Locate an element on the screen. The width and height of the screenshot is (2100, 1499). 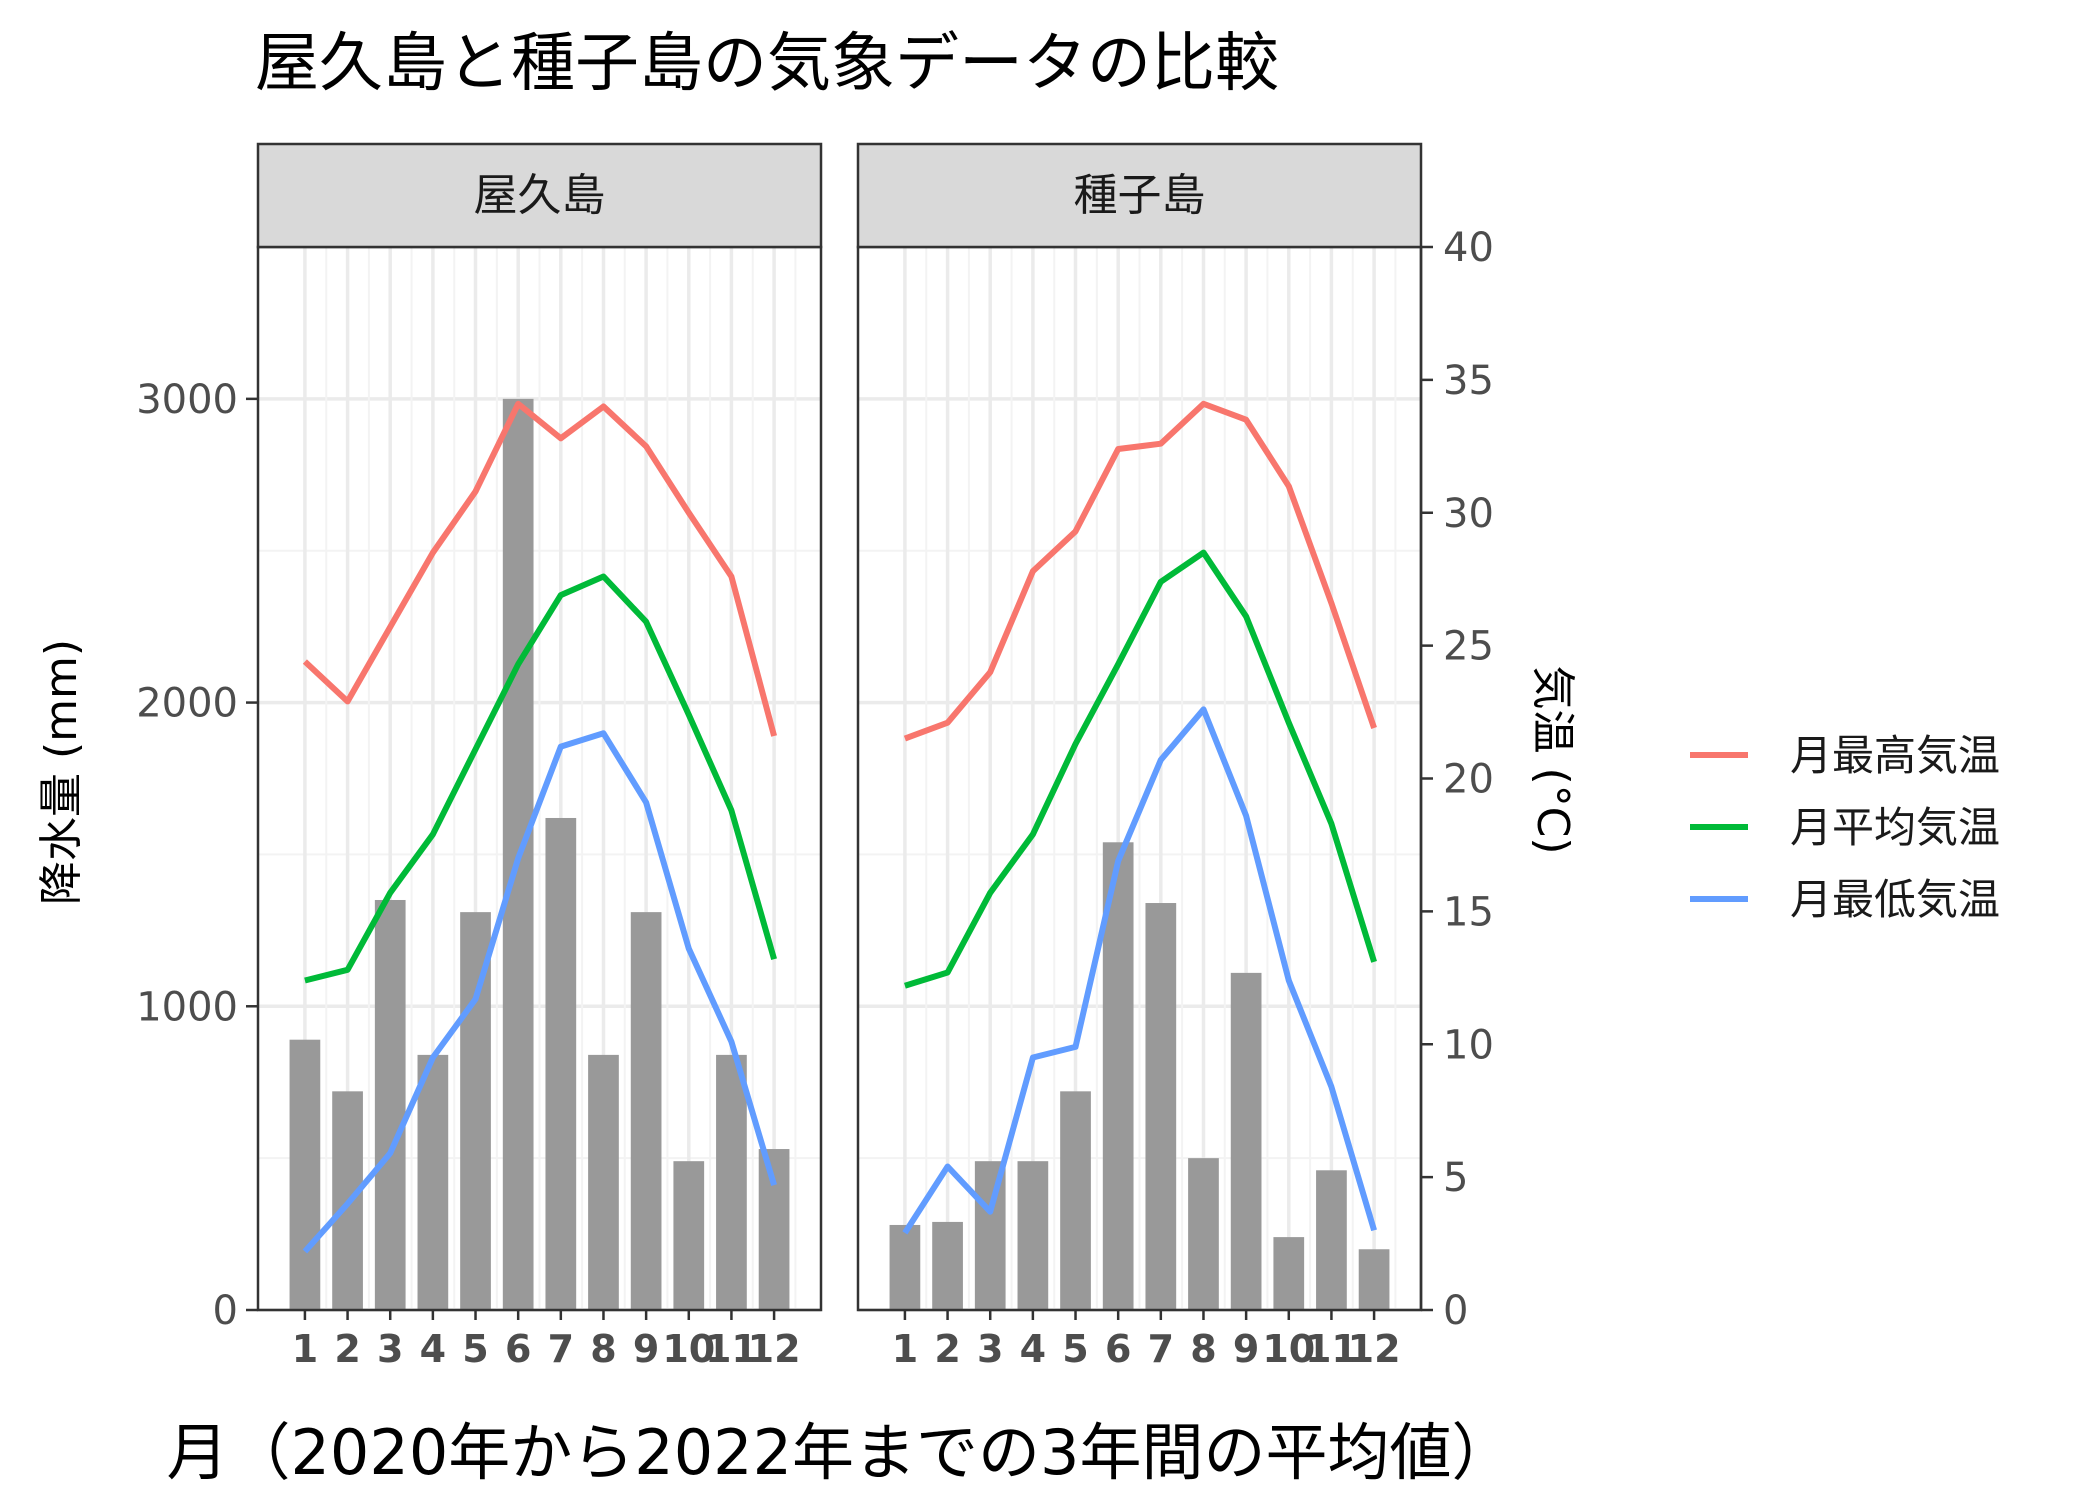
legend-label: 月平均気温 is located at coordinates (1895, 827).